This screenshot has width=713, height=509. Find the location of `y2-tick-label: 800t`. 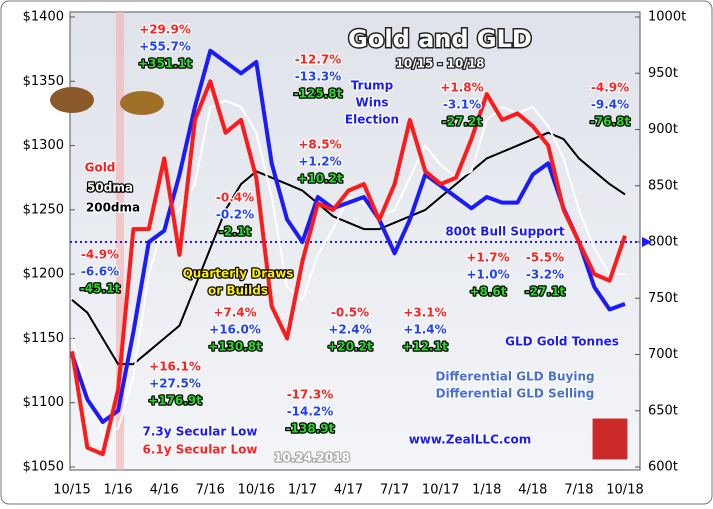

y2-tick-label: 800t is located at coordinates (663, 242).